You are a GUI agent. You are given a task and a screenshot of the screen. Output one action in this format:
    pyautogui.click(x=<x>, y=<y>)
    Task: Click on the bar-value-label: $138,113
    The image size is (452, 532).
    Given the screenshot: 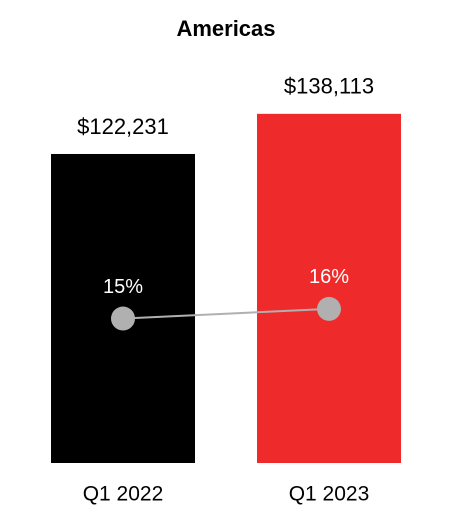 What is the action you would take?
    pyautogui.click(x=329, y=86)
    